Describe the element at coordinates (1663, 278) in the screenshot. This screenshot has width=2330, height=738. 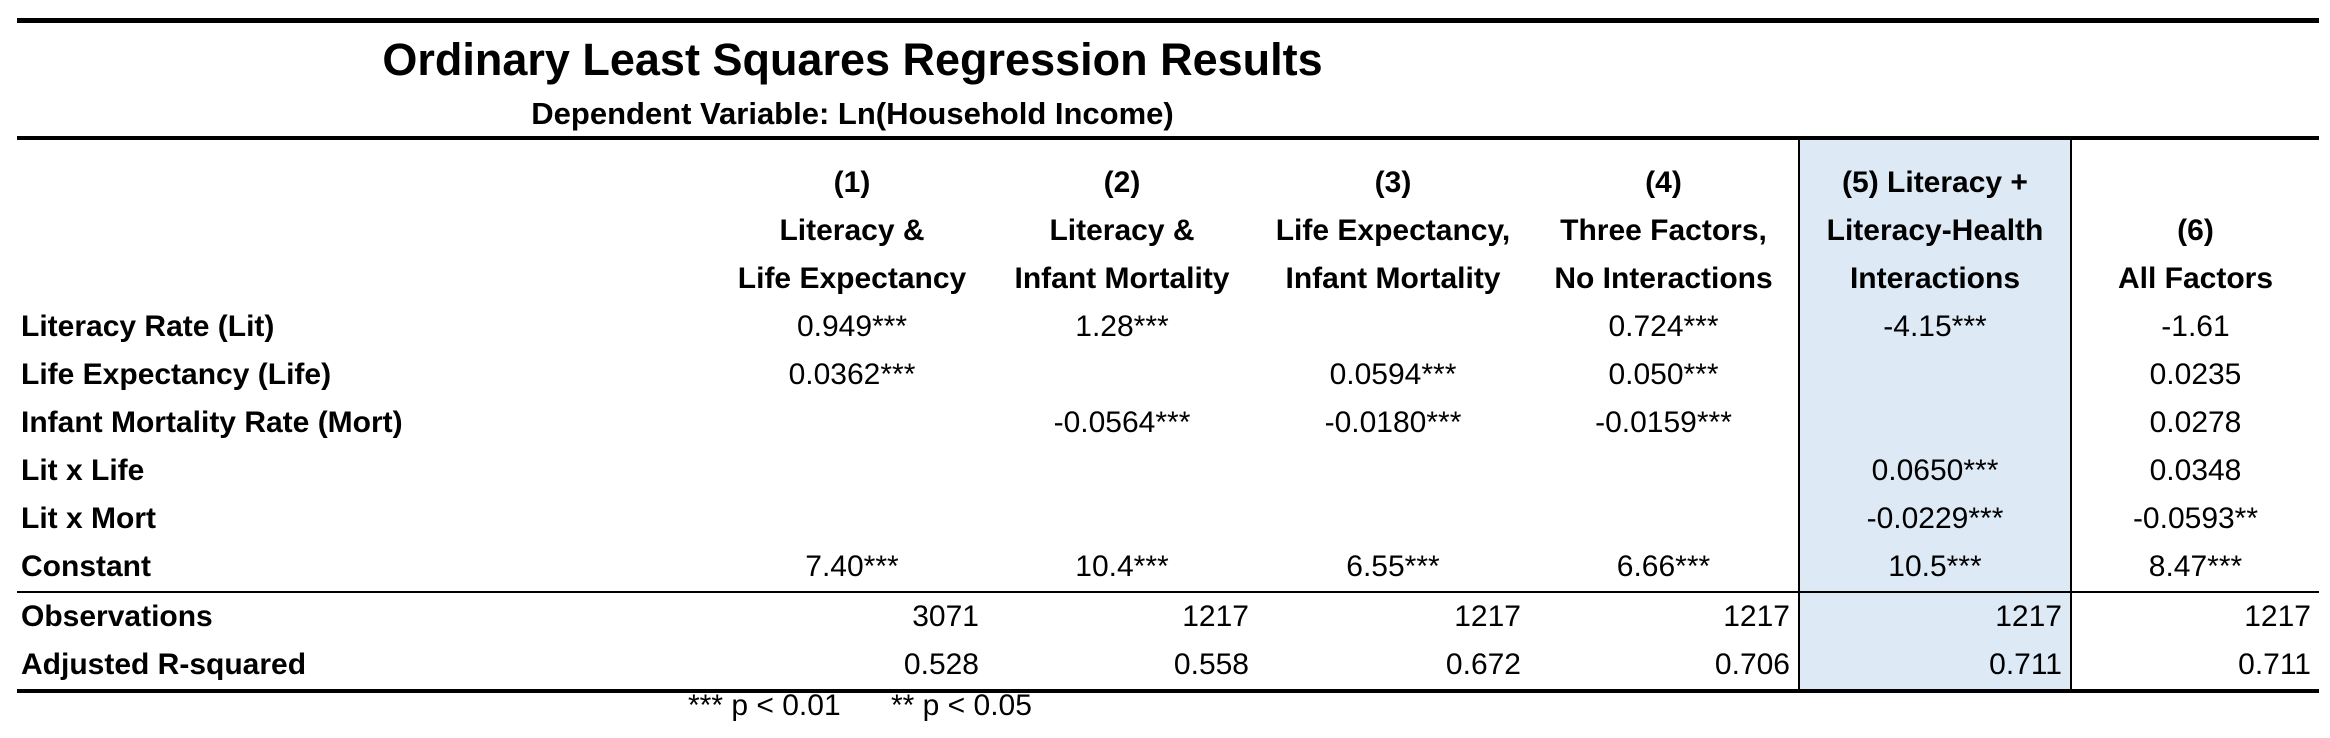
I see `column-header-line: No Interactions` at that location.